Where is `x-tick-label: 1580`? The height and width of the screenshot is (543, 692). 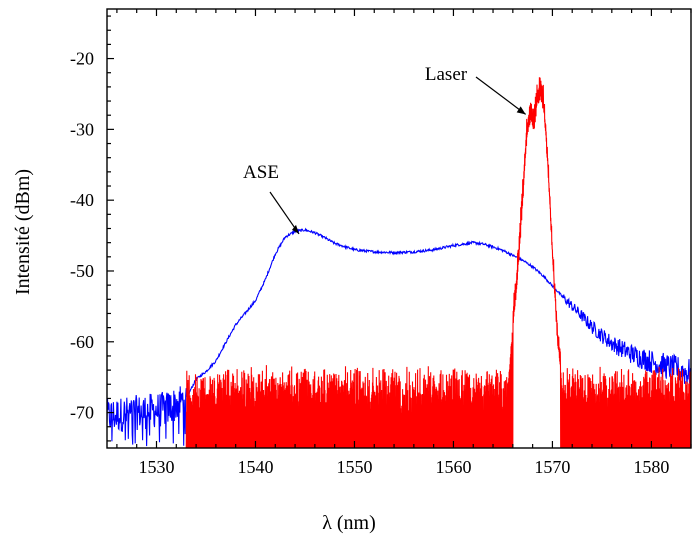
x-tick-label: 1580 is located at coordinates (651, 467).